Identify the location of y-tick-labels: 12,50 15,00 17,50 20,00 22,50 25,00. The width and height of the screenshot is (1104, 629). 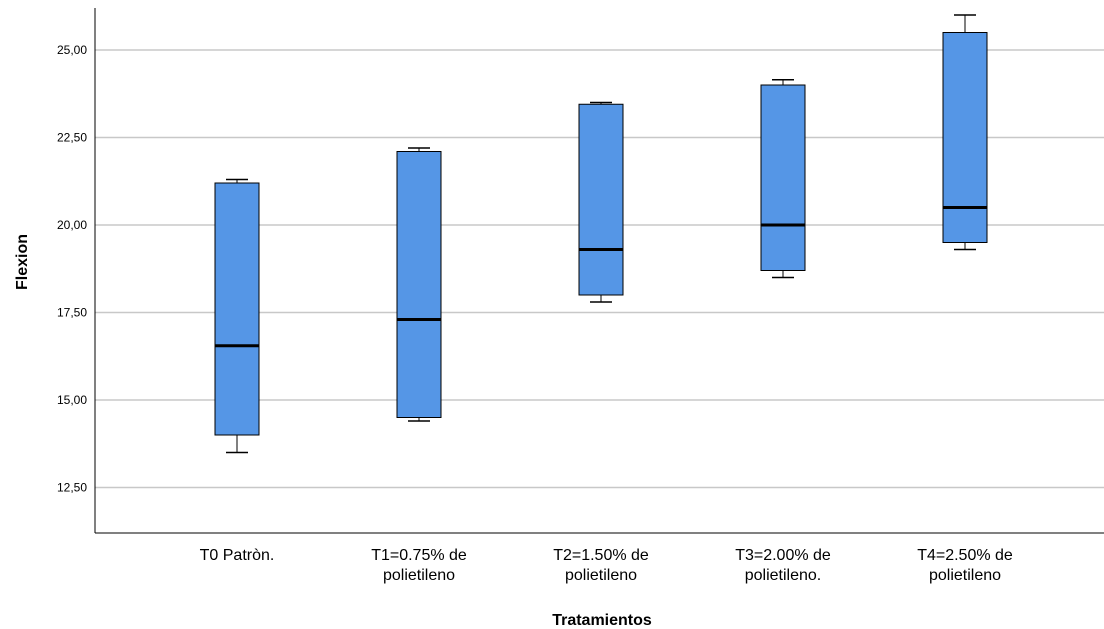
(72, 269).